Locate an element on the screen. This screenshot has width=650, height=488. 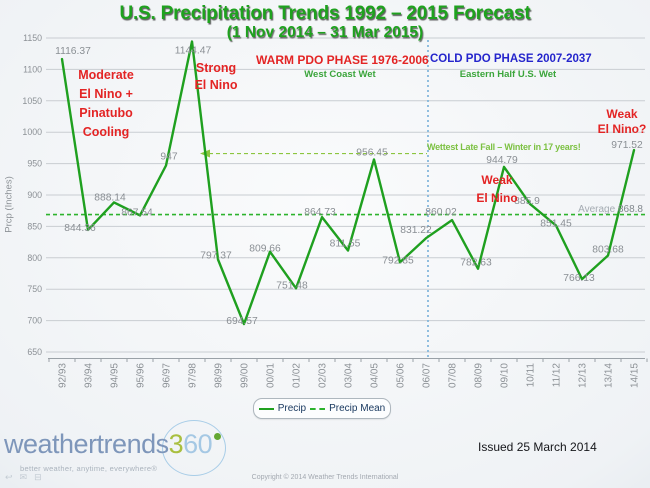
precip-mean-line-swatch is located at coordinates (318, 408).